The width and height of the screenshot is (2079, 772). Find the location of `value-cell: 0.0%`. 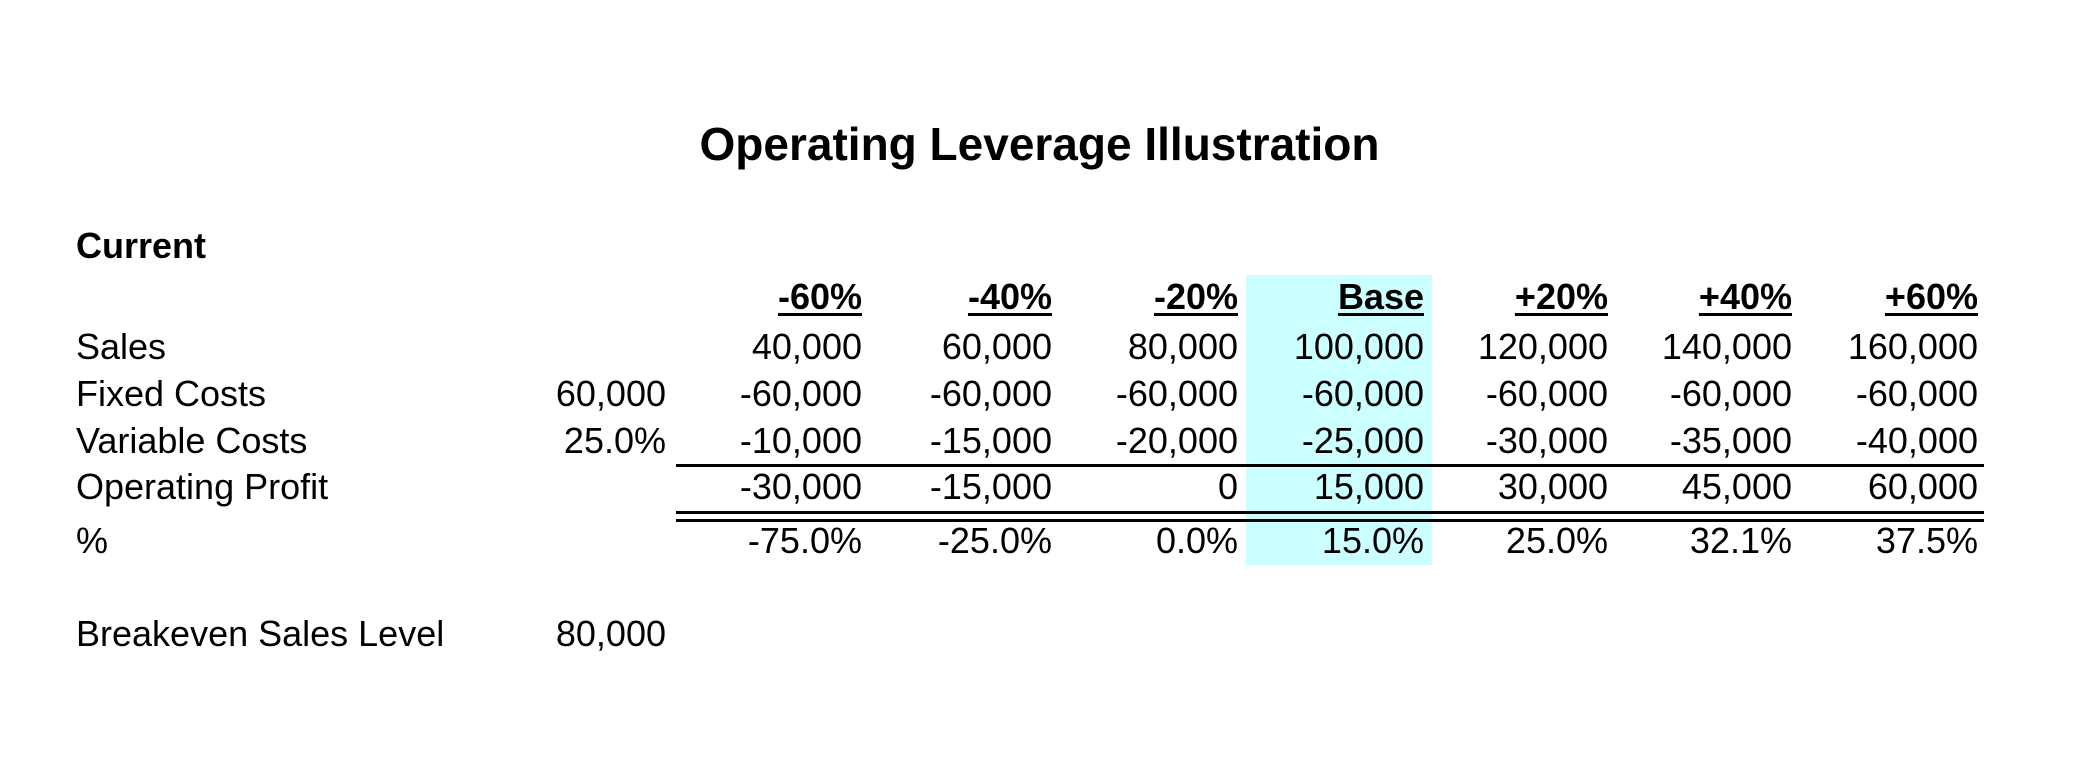

value-cell: 0.0% is located at coordinates (1196, 540).